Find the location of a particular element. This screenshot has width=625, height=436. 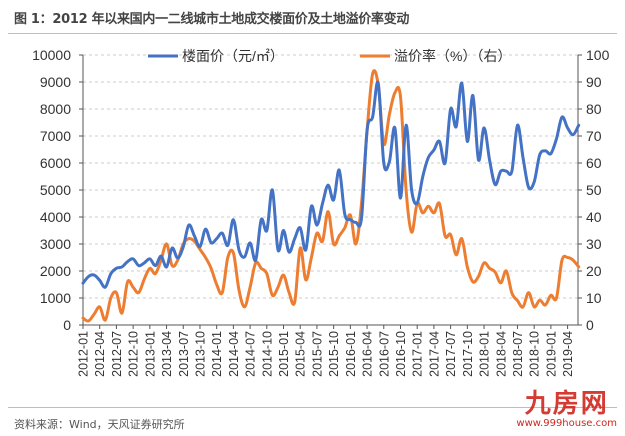

source-note: 资料来源：Wind，天风证券研究所 is located at coordinates (99, 424).